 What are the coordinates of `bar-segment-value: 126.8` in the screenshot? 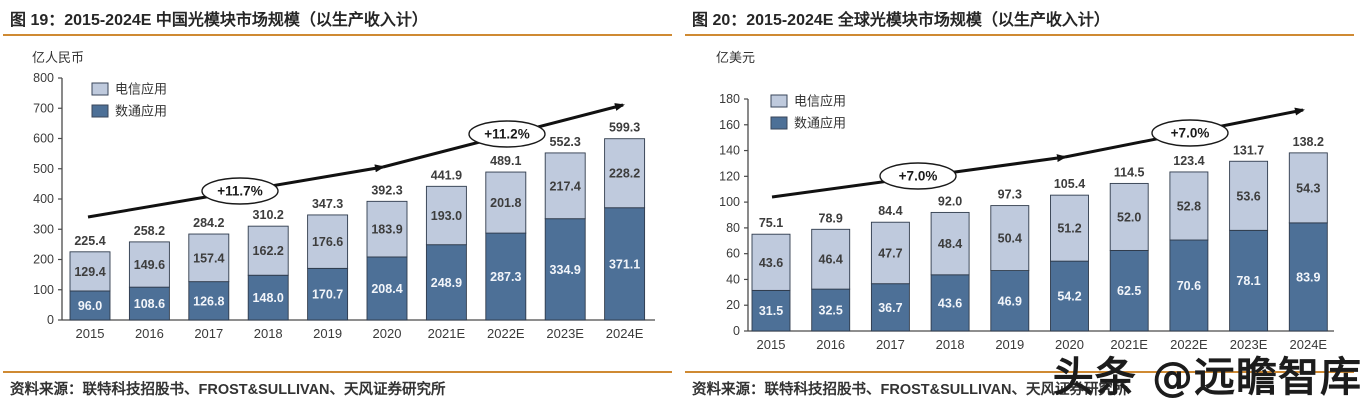 It's located at (208, 301).